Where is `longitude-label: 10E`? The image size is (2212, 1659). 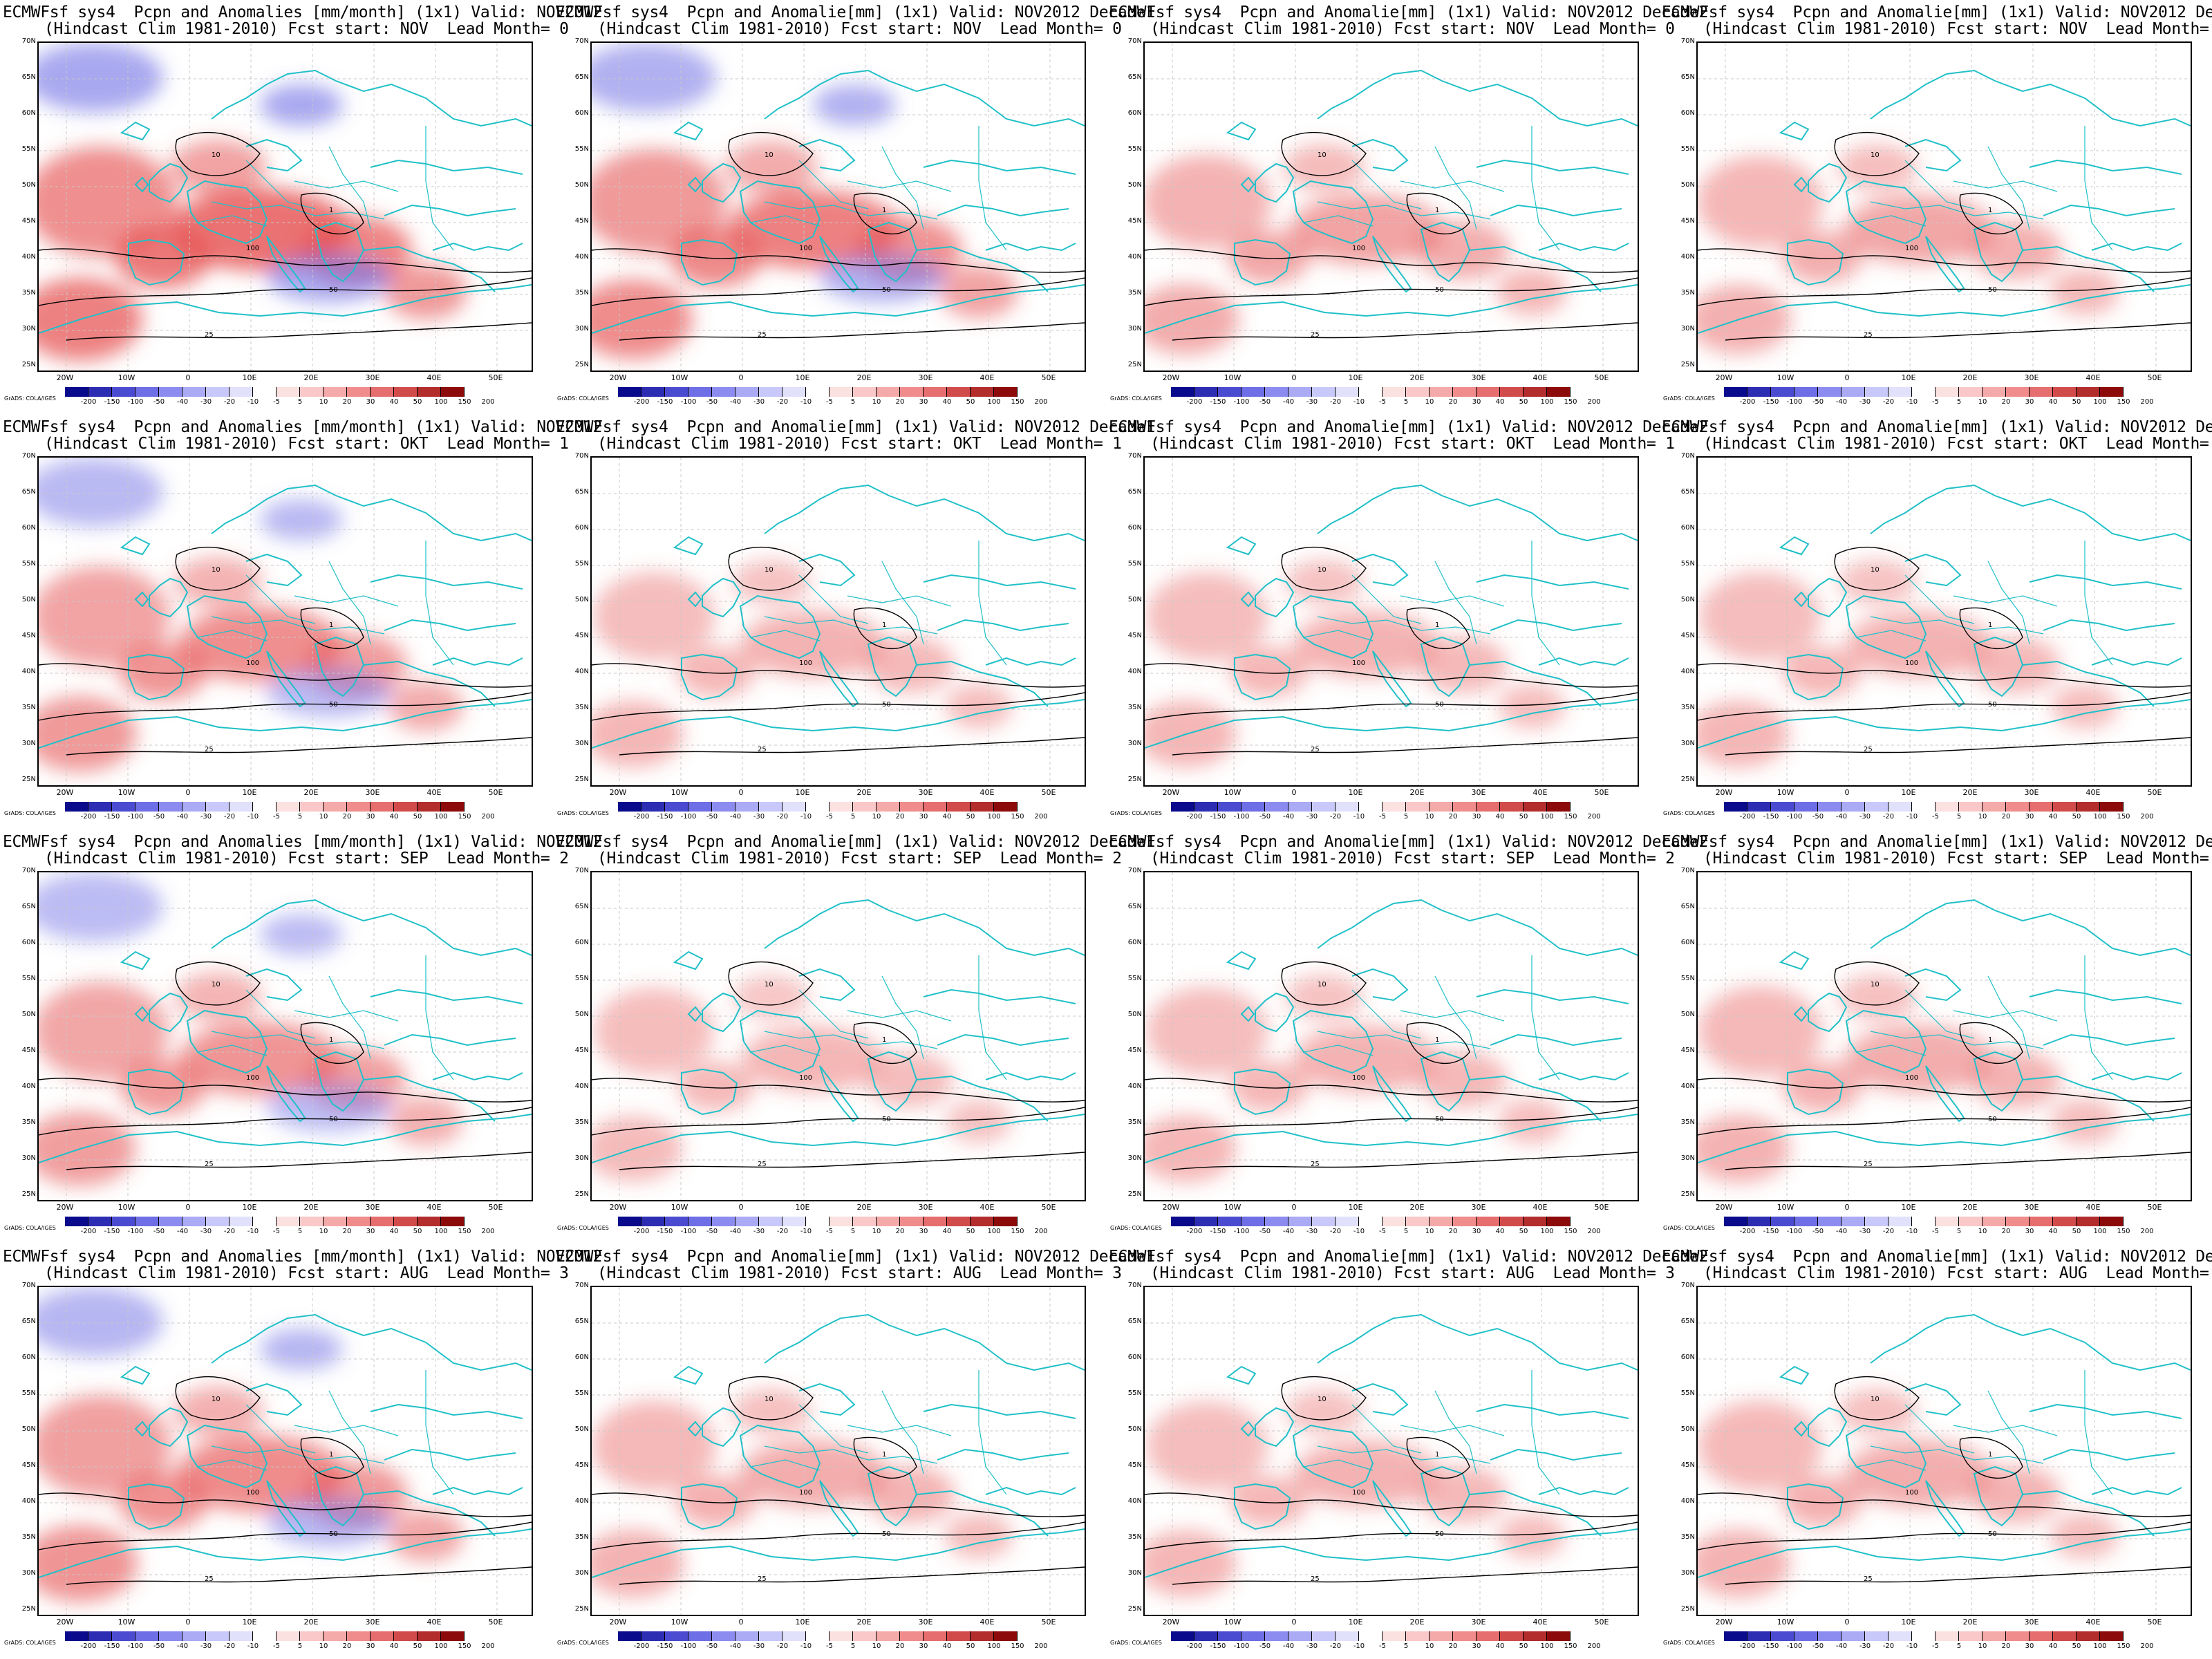
longitude-label: 10E is located at coordinates (1909, 1623).